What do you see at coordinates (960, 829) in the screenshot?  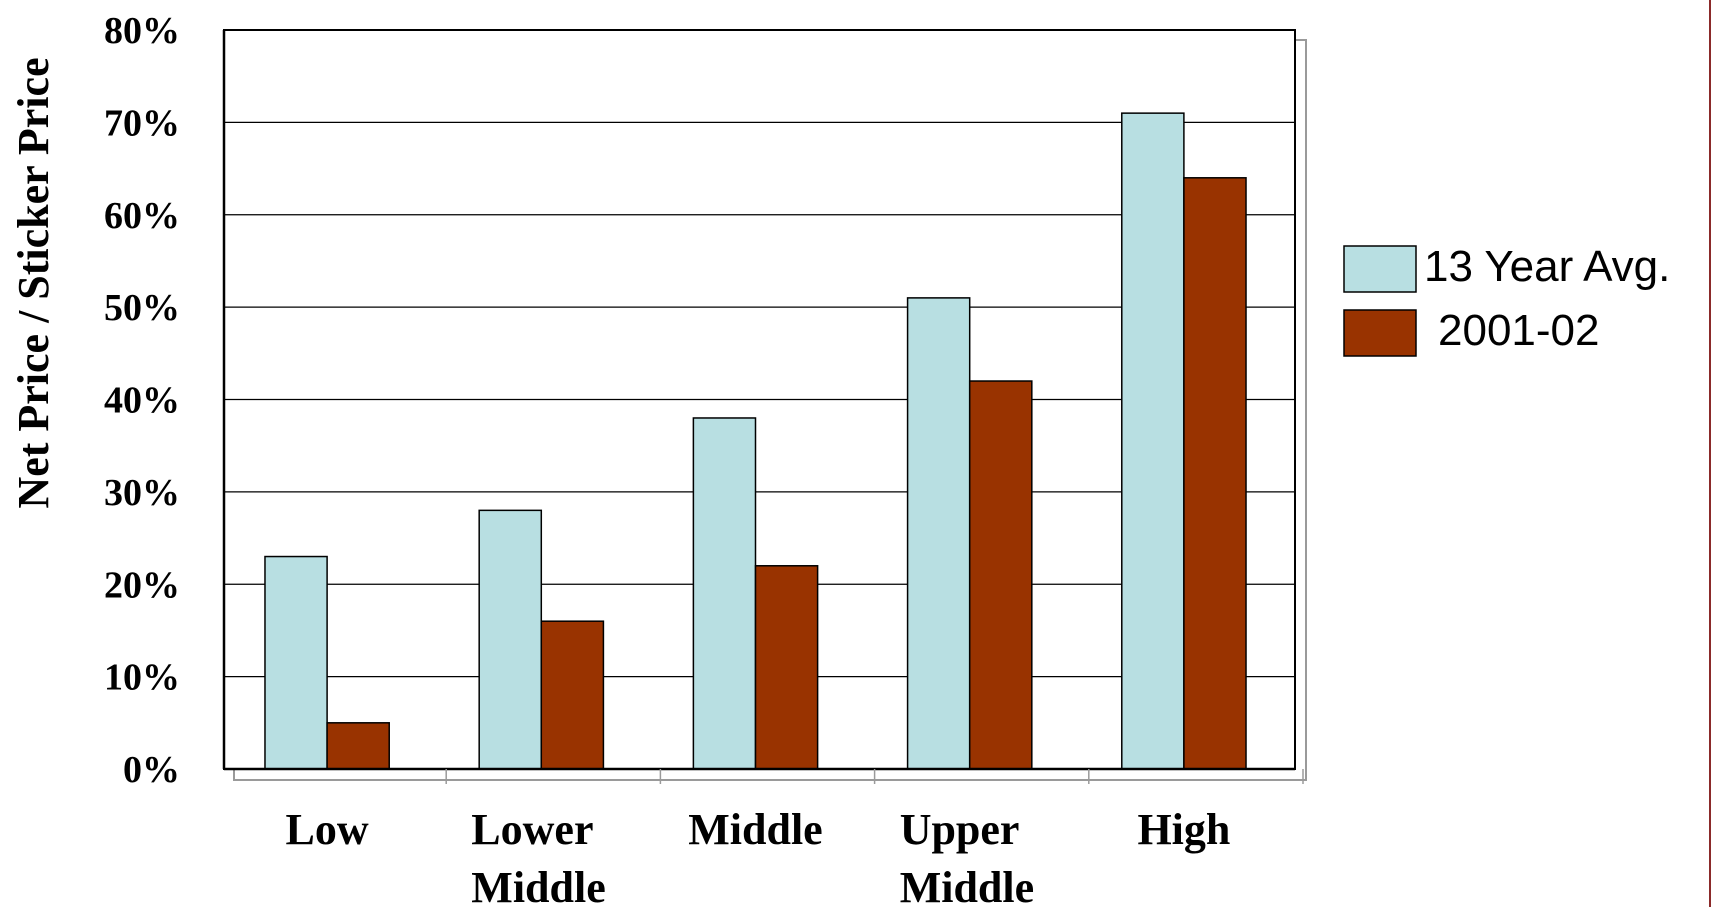 I see `category-label: Upper` at bounding box center [960, 829].